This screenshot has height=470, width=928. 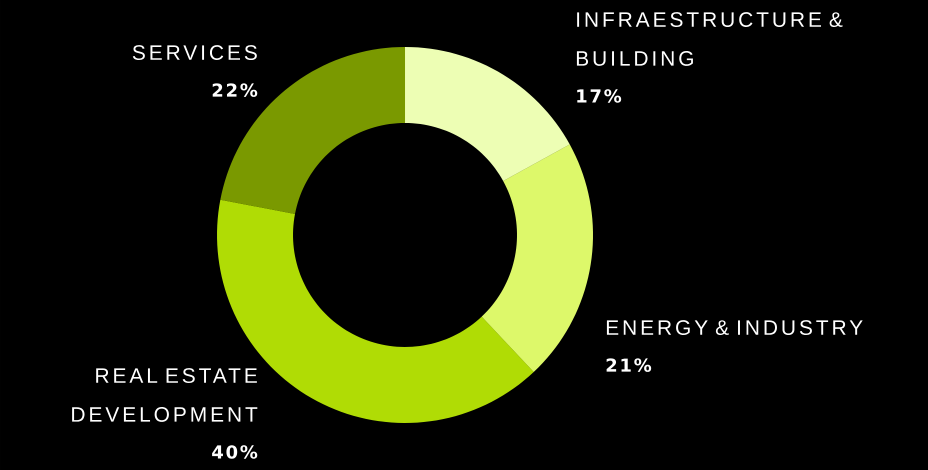 What do you see at coordinates (629, 365) in the screenshot?
I see `data-label: 21%` at bounding box center [629, 365].